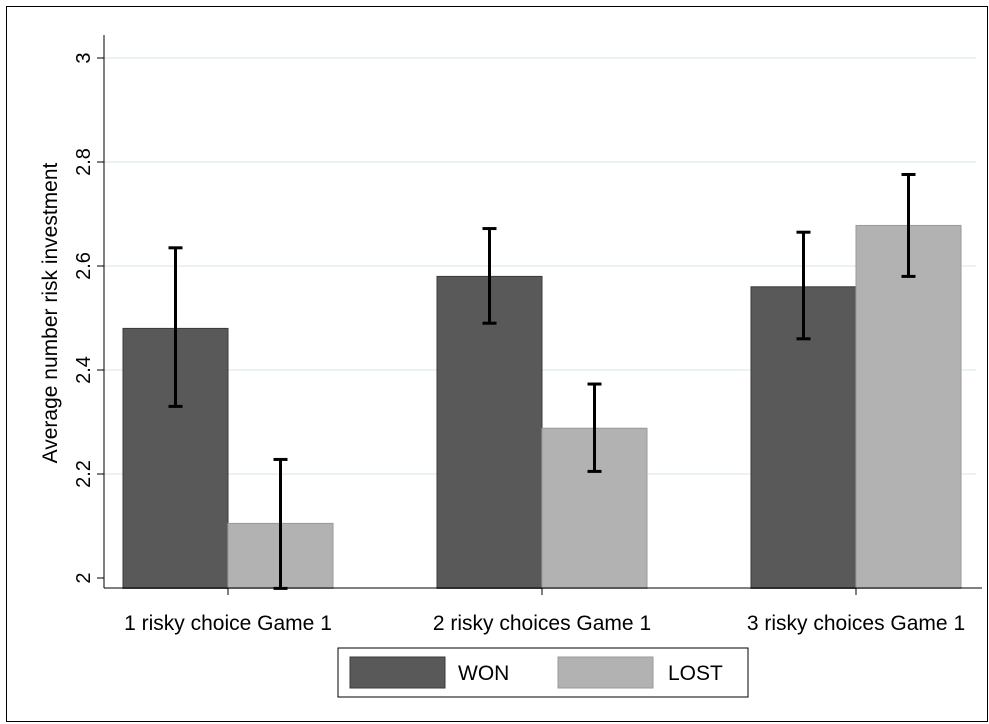 This screenshot has height=724, width=989. Describe the element at coordinates (695, 673) in the screenshot. I see `legend-label-lost: LOST` at that location.